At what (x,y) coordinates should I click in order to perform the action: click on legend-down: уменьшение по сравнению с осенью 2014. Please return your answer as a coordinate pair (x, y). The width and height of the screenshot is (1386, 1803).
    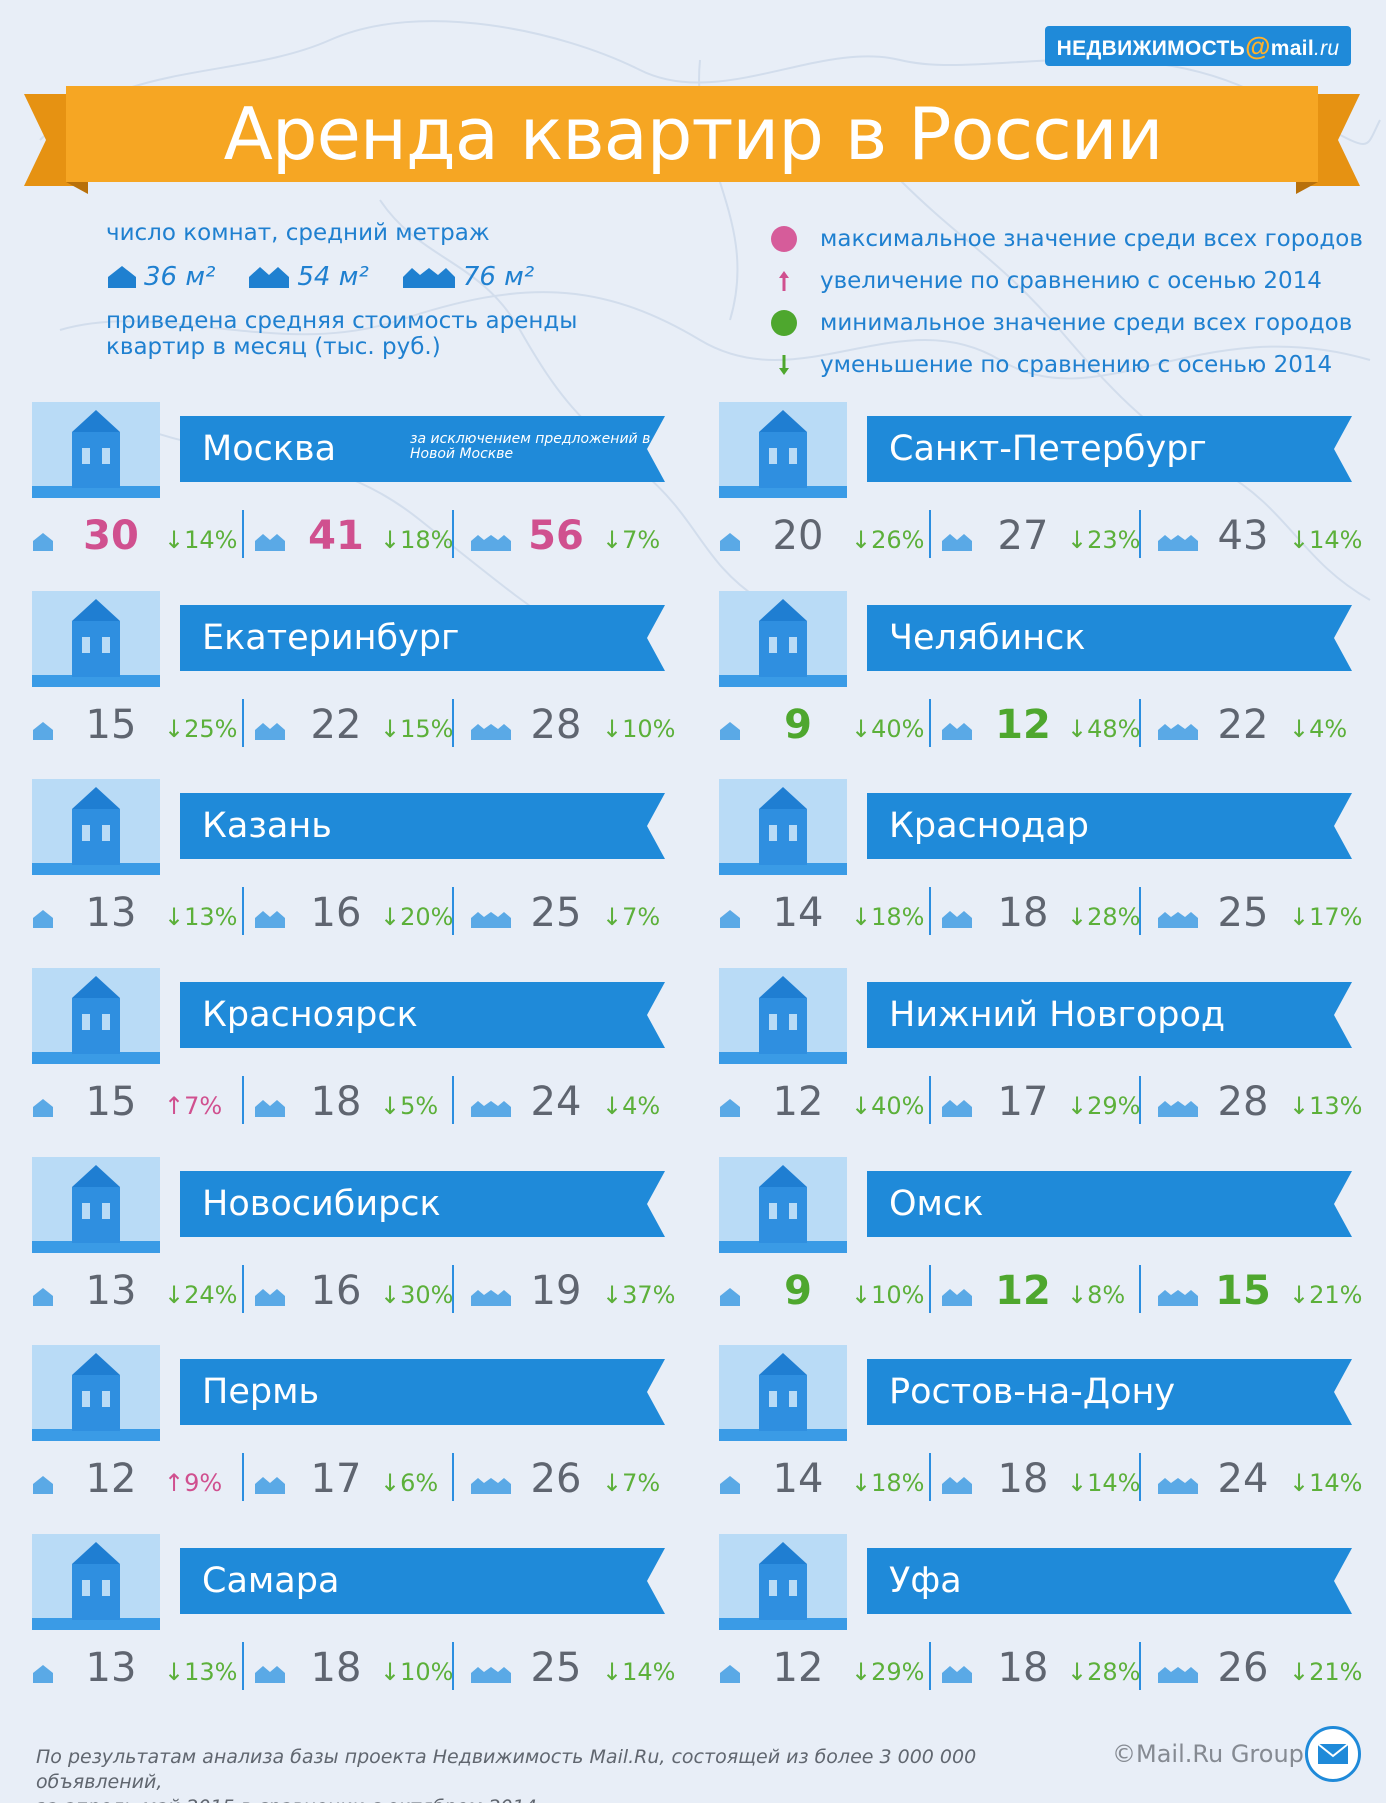
    Looking at the image, I should click on (1068, 365).